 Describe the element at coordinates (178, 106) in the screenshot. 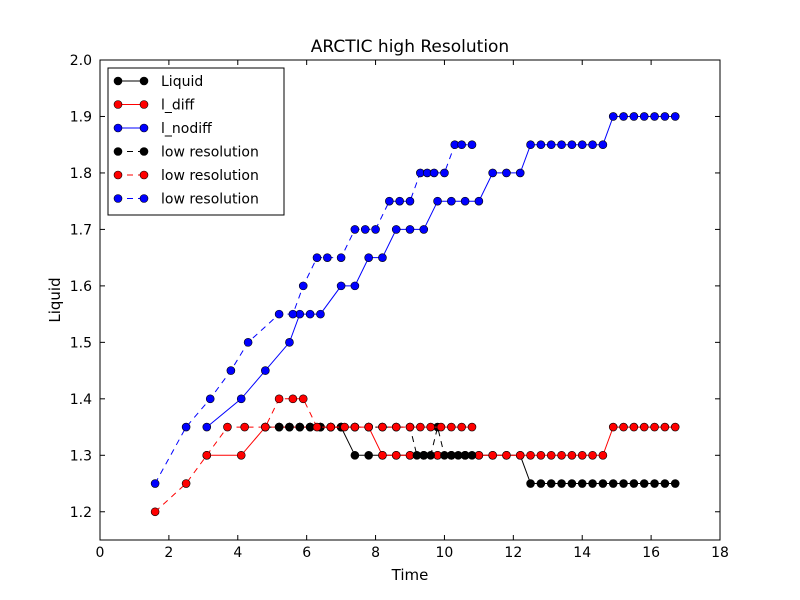

I see `legend-label: l_diff` at that location.